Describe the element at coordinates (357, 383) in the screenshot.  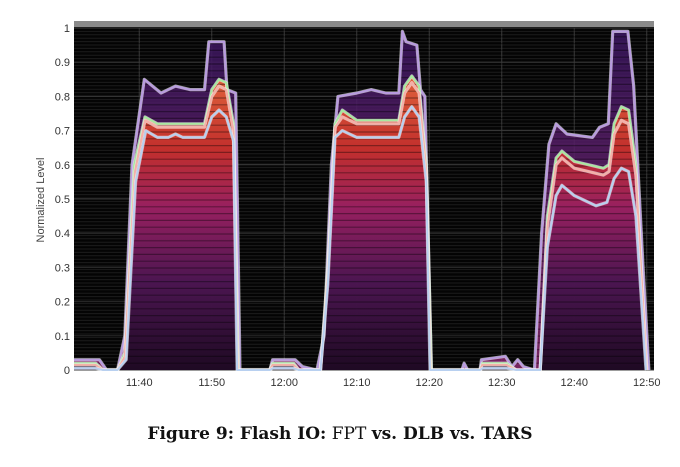
I see `x-tick-label: 12:10` at that location.